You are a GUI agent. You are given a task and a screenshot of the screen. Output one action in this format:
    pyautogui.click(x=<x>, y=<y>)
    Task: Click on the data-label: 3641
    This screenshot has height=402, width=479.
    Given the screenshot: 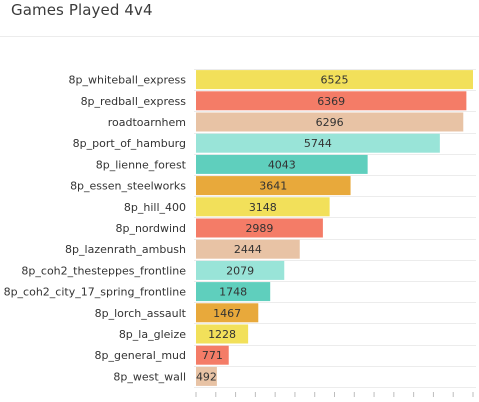 What is the action you would take?
    pyautogui.click(x=273, y=186)
    